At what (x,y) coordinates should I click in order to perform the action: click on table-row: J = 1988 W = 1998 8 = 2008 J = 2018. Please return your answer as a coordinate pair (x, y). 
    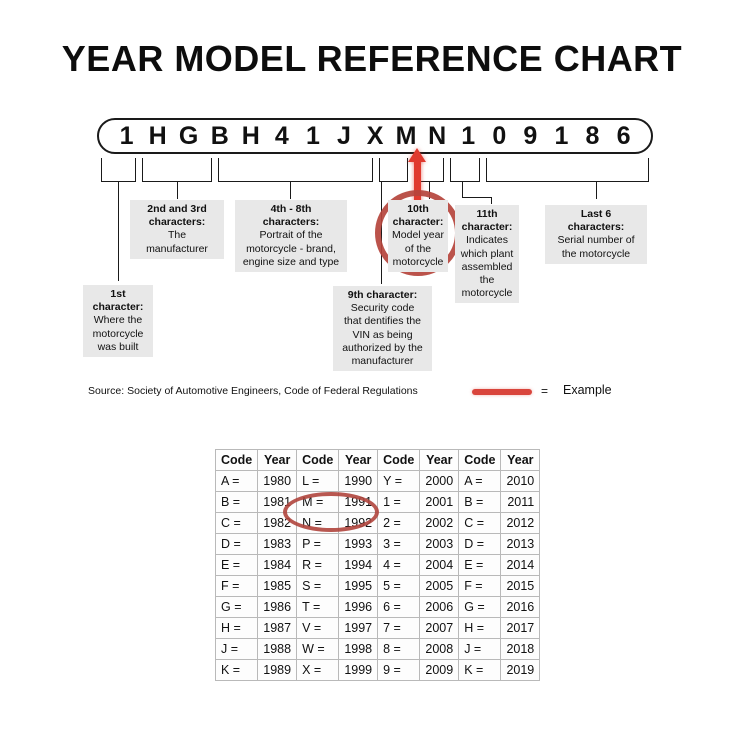
    Looking at the image, I should click on (377, 649).